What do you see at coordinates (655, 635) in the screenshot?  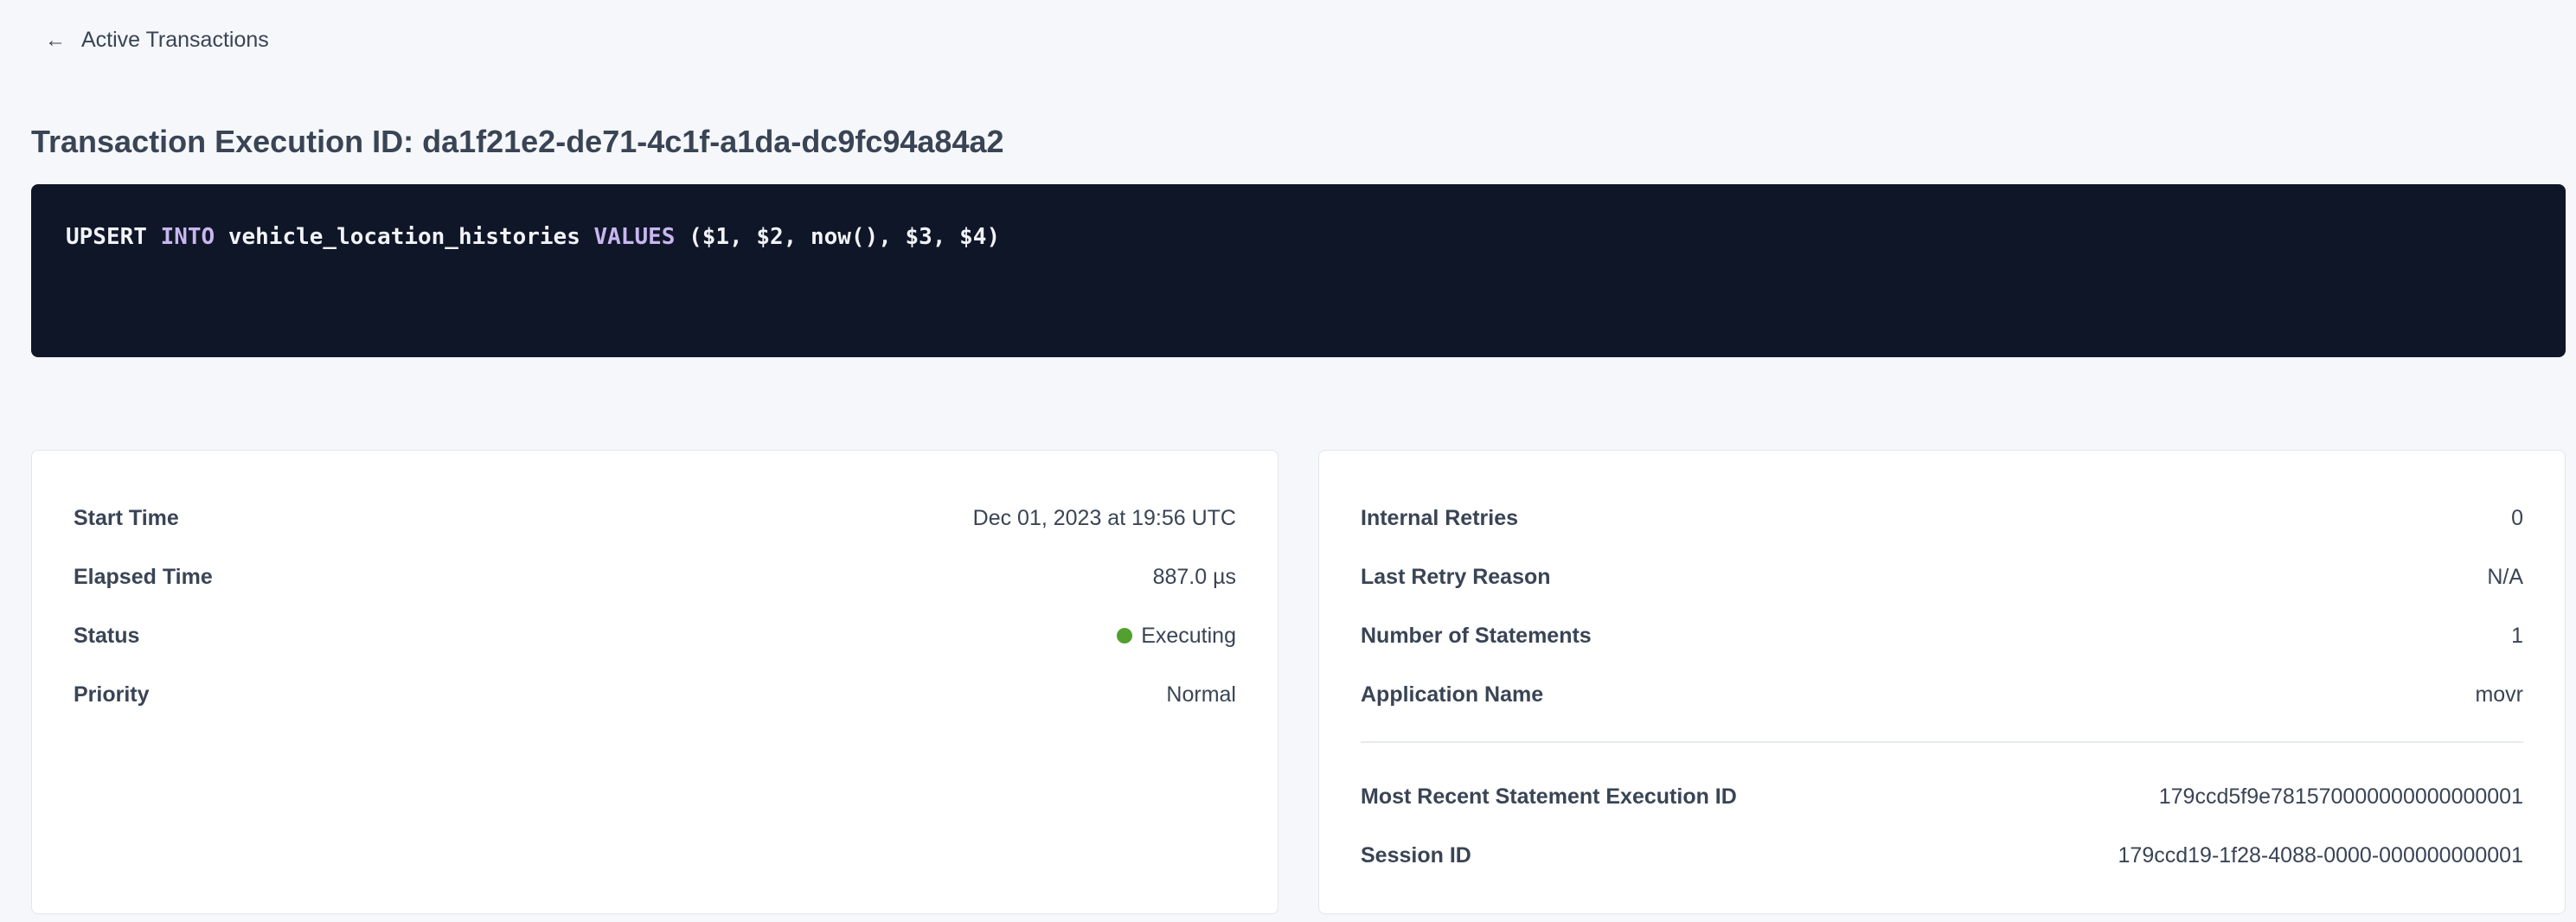 I see `detail-row-status: Status Executing` at bounding box center [655, 635].